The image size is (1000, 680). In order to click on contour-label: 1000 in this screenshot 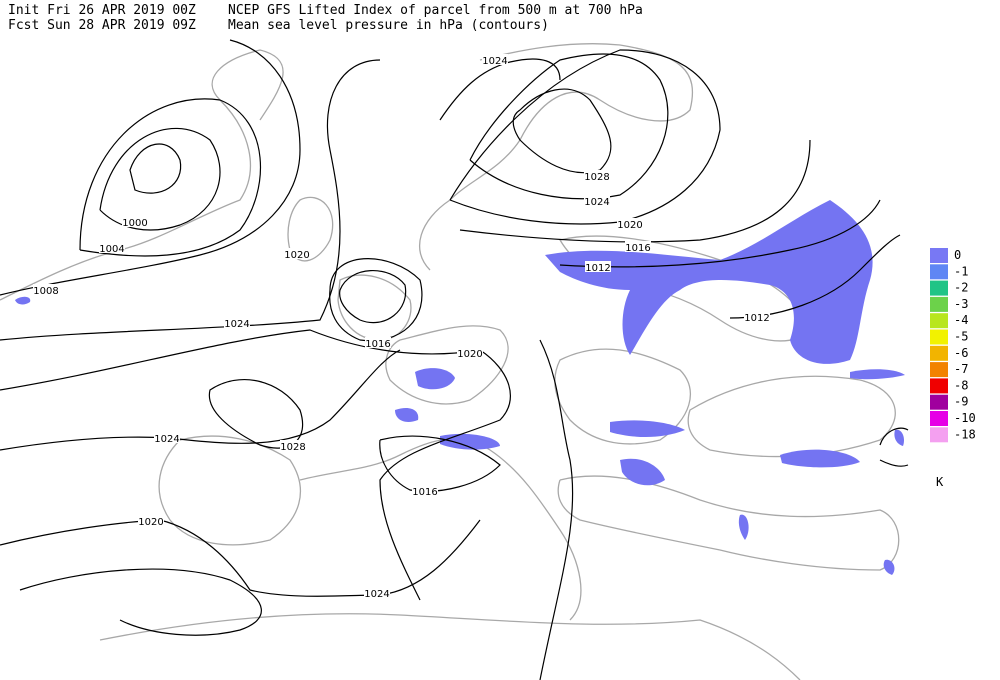, I will do `click(134, 223)`.